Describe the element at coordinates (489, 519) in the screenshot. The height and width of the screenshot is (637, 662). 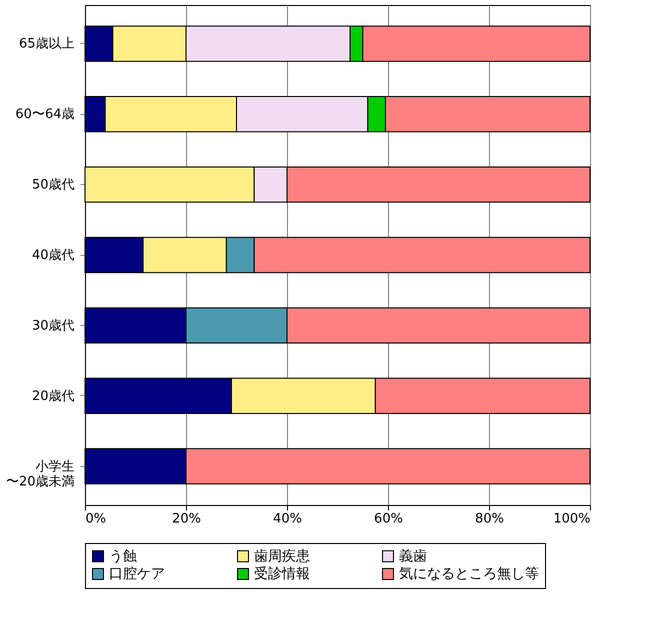
I see `x-tick-label: 80%` at that location.